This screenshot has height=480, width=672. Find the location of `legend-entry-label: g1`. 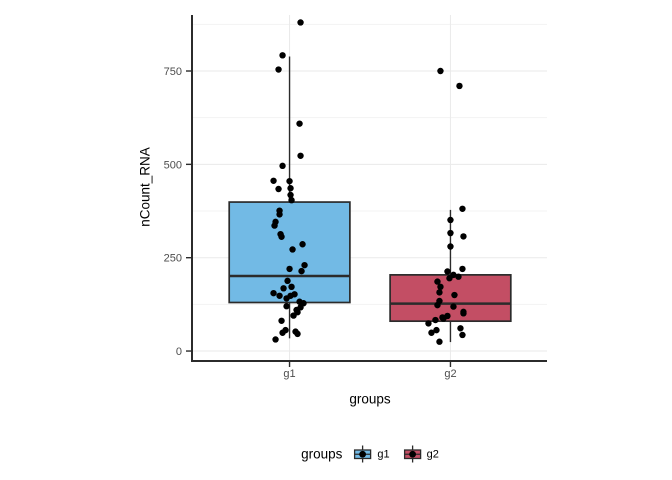

legend-entry-label: g1 is located at coordinates (383, 454).